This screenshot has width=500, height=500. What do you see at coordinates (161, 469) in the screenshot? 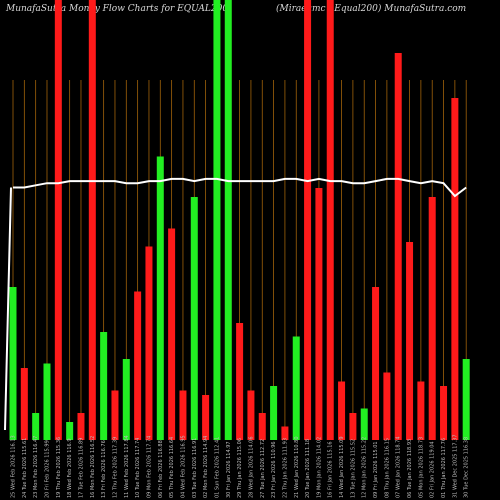
I see `x-tick-label: 06 Fri Feb 2026 116.88` at bounding box center [161, 469].